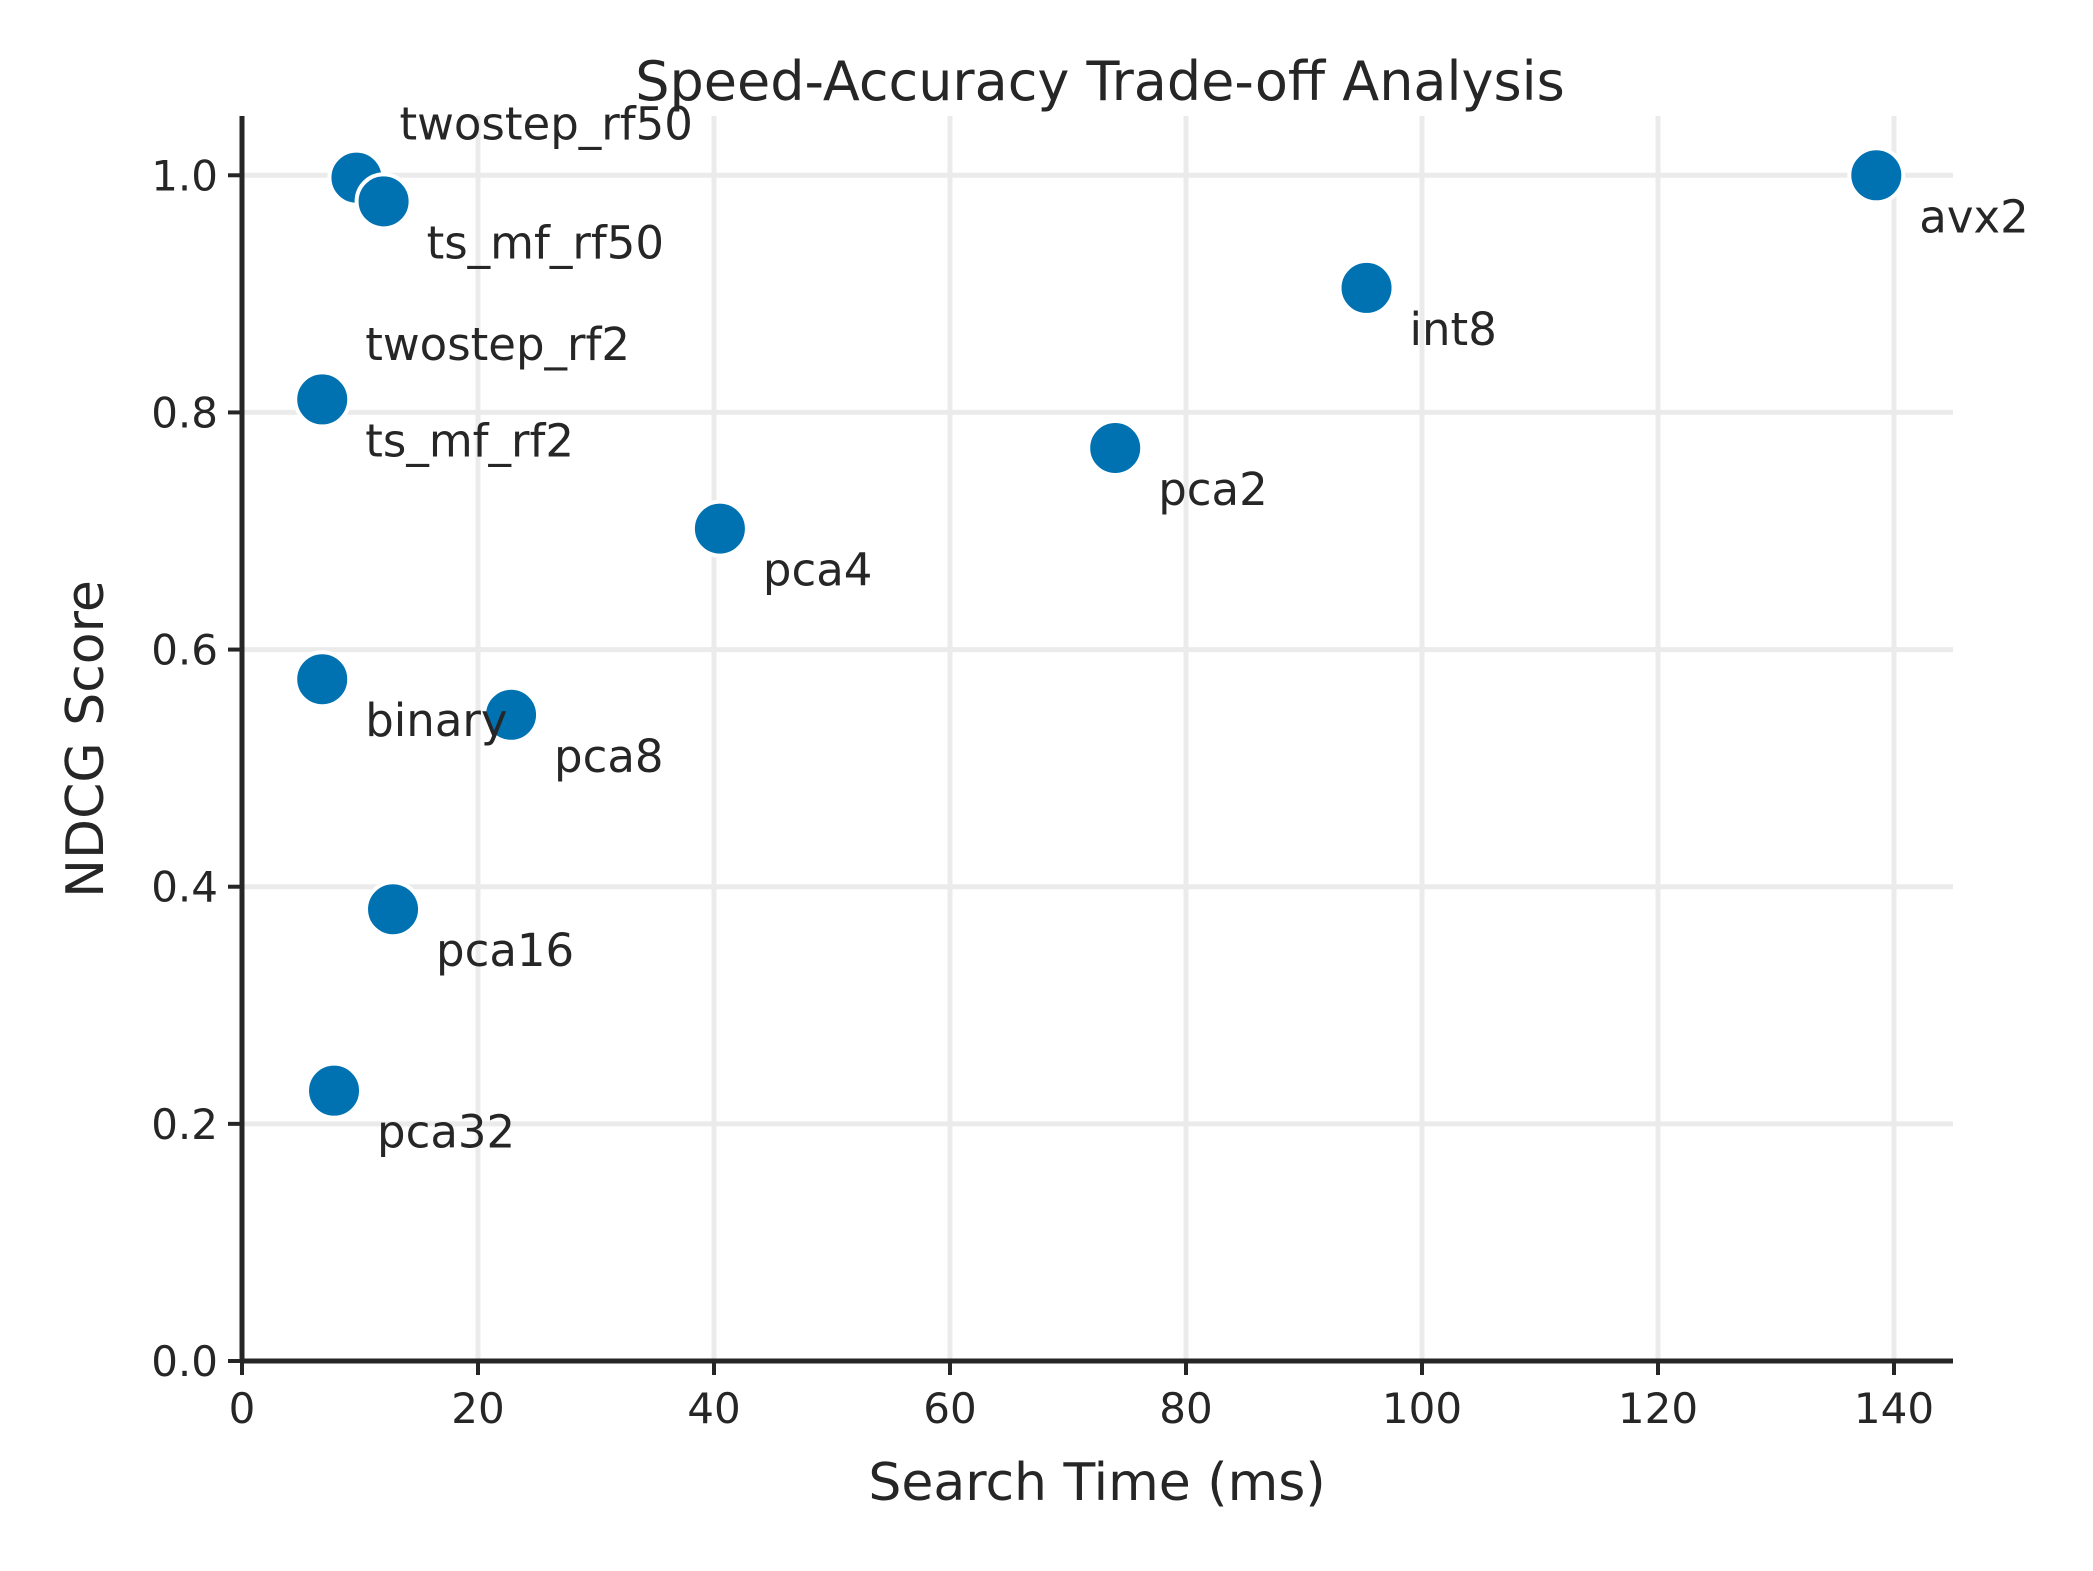 Image resolution: width=2093 pixels, height=1571 pixels. I want to click on y-axis-label: NDCG Score, so click(86, 739).